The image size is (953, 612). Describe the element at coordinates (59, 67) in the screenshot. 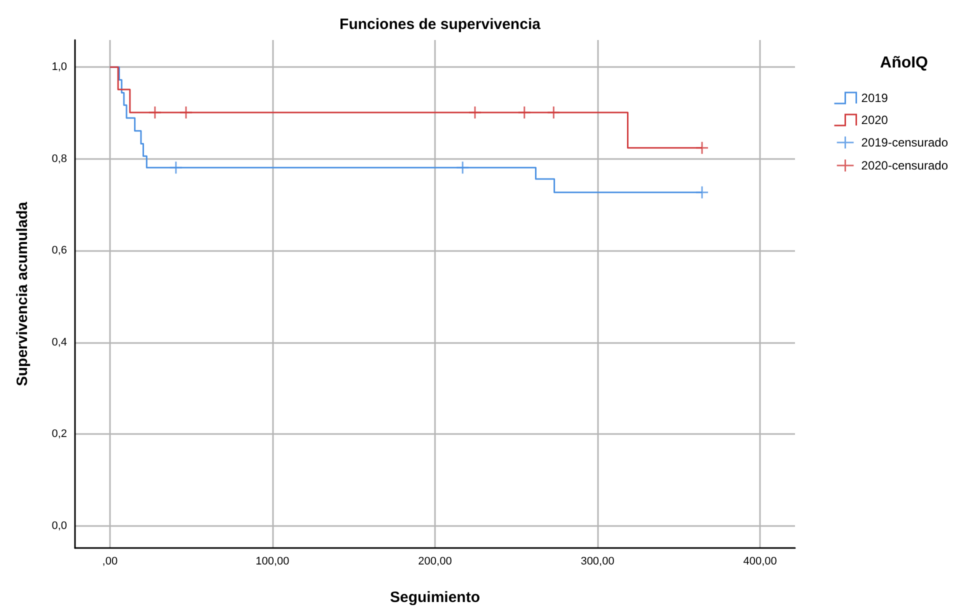

I see `y-tick-label: 1,0` at that location.